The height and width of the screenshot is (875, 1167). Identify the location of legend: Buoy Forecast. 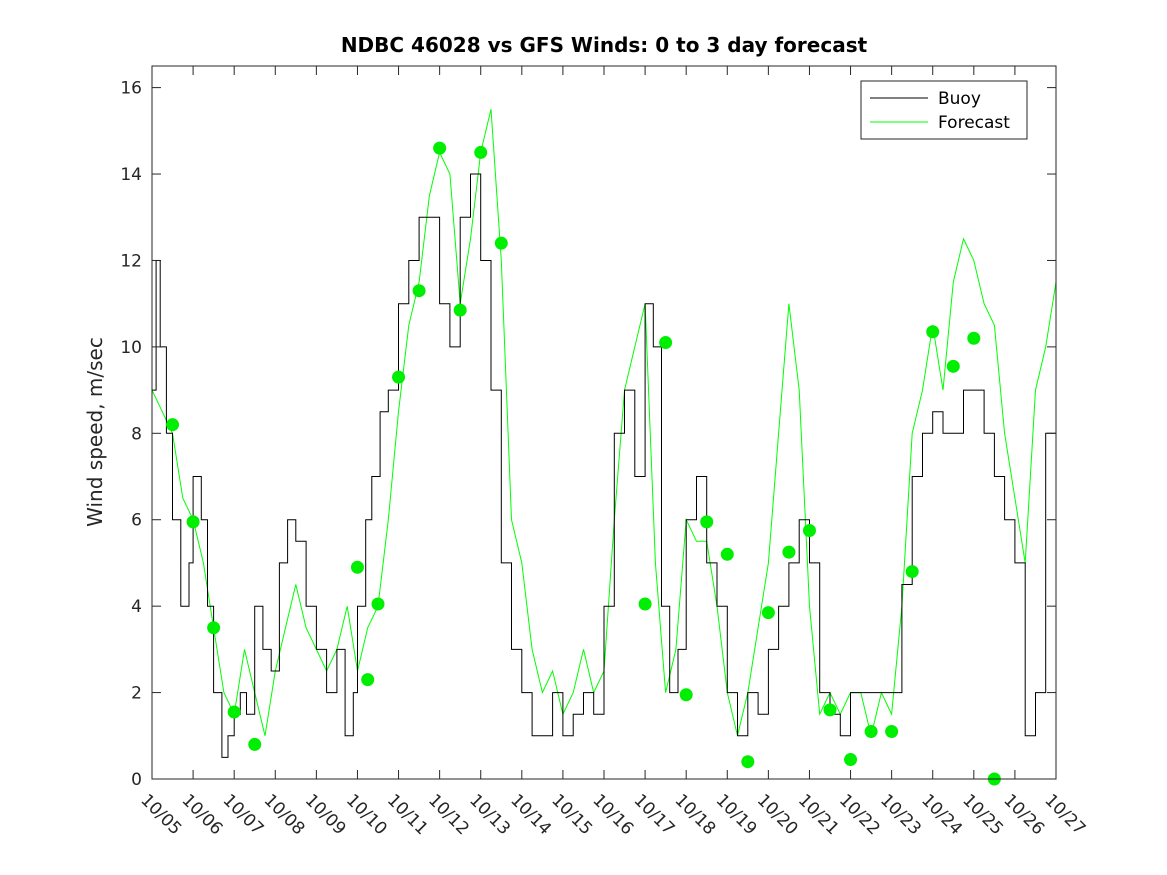
(944, 110).